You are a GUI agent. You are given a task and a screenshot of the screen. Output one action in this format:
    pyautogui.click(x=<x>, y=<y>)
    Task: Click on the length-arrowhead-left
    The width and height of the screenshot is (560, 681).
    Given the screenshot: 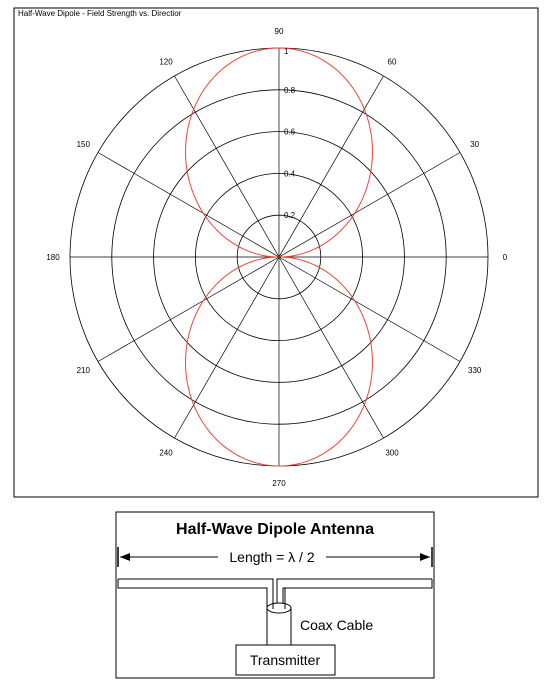 What is the action you would take?
    pyautogui.click(x=125, y=557)
    